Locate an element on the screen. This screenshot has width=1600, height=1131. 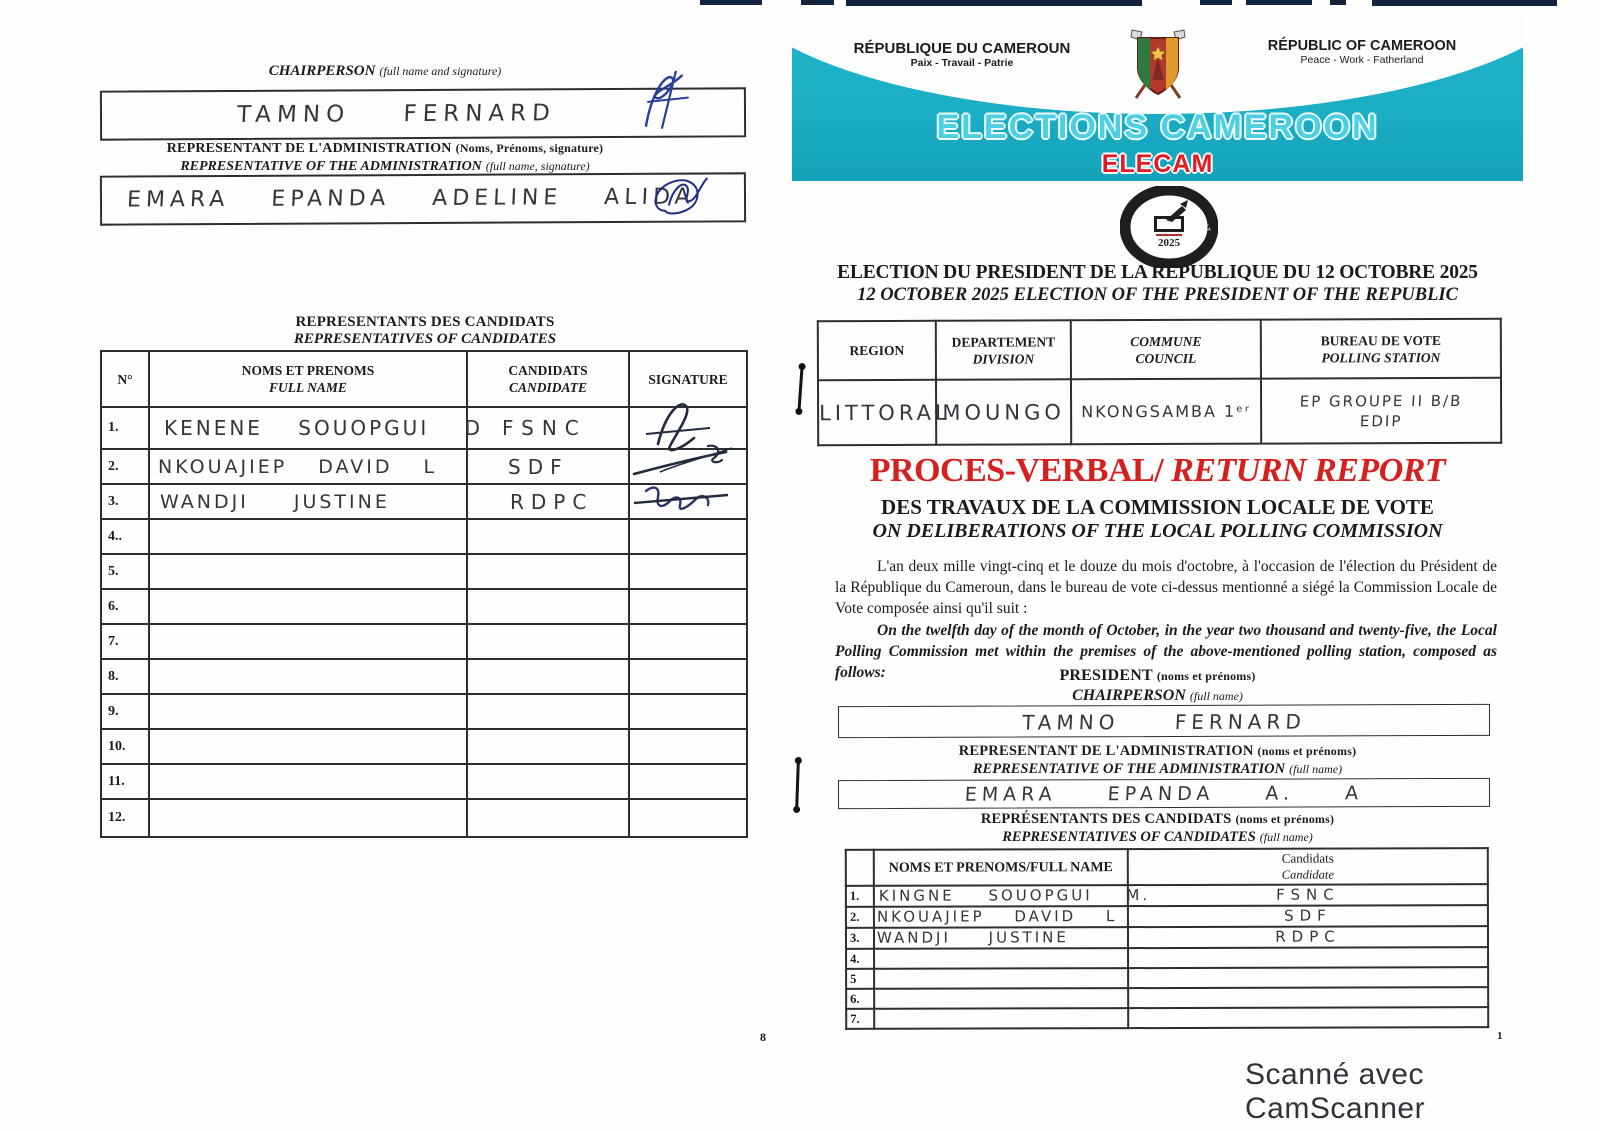
admin-hint-fr: (Noms, Prénoms, signature) is located at coordinates (529, 148).